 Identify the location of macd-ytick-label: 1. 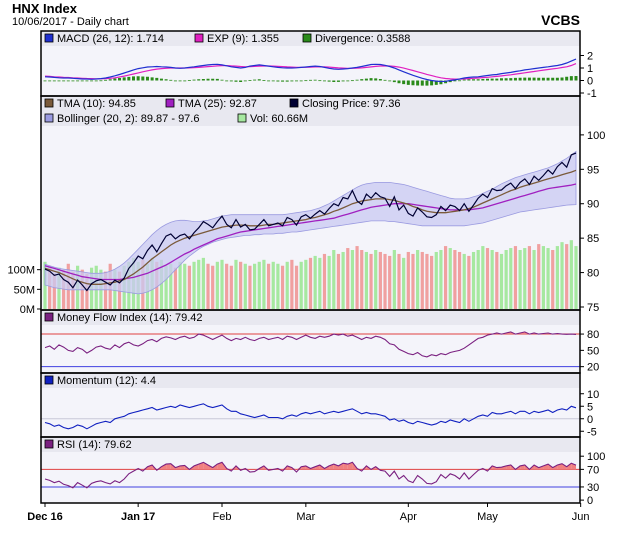
(590, 69).